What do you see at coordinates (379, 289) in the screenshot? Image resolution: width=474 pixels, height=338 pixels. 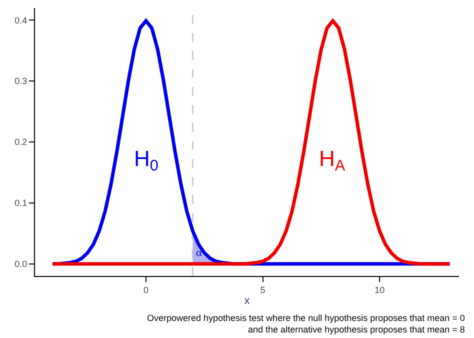 I see `x-tick-label: 10` at bounding box center [379, 289].